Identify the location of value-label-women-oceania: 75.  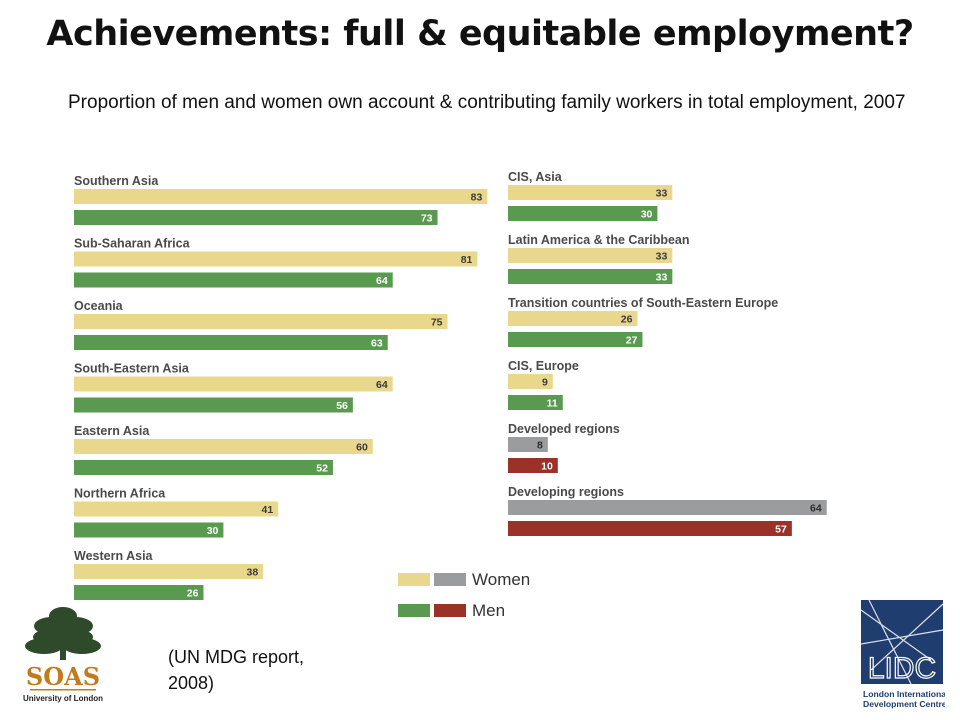
(437, 323).